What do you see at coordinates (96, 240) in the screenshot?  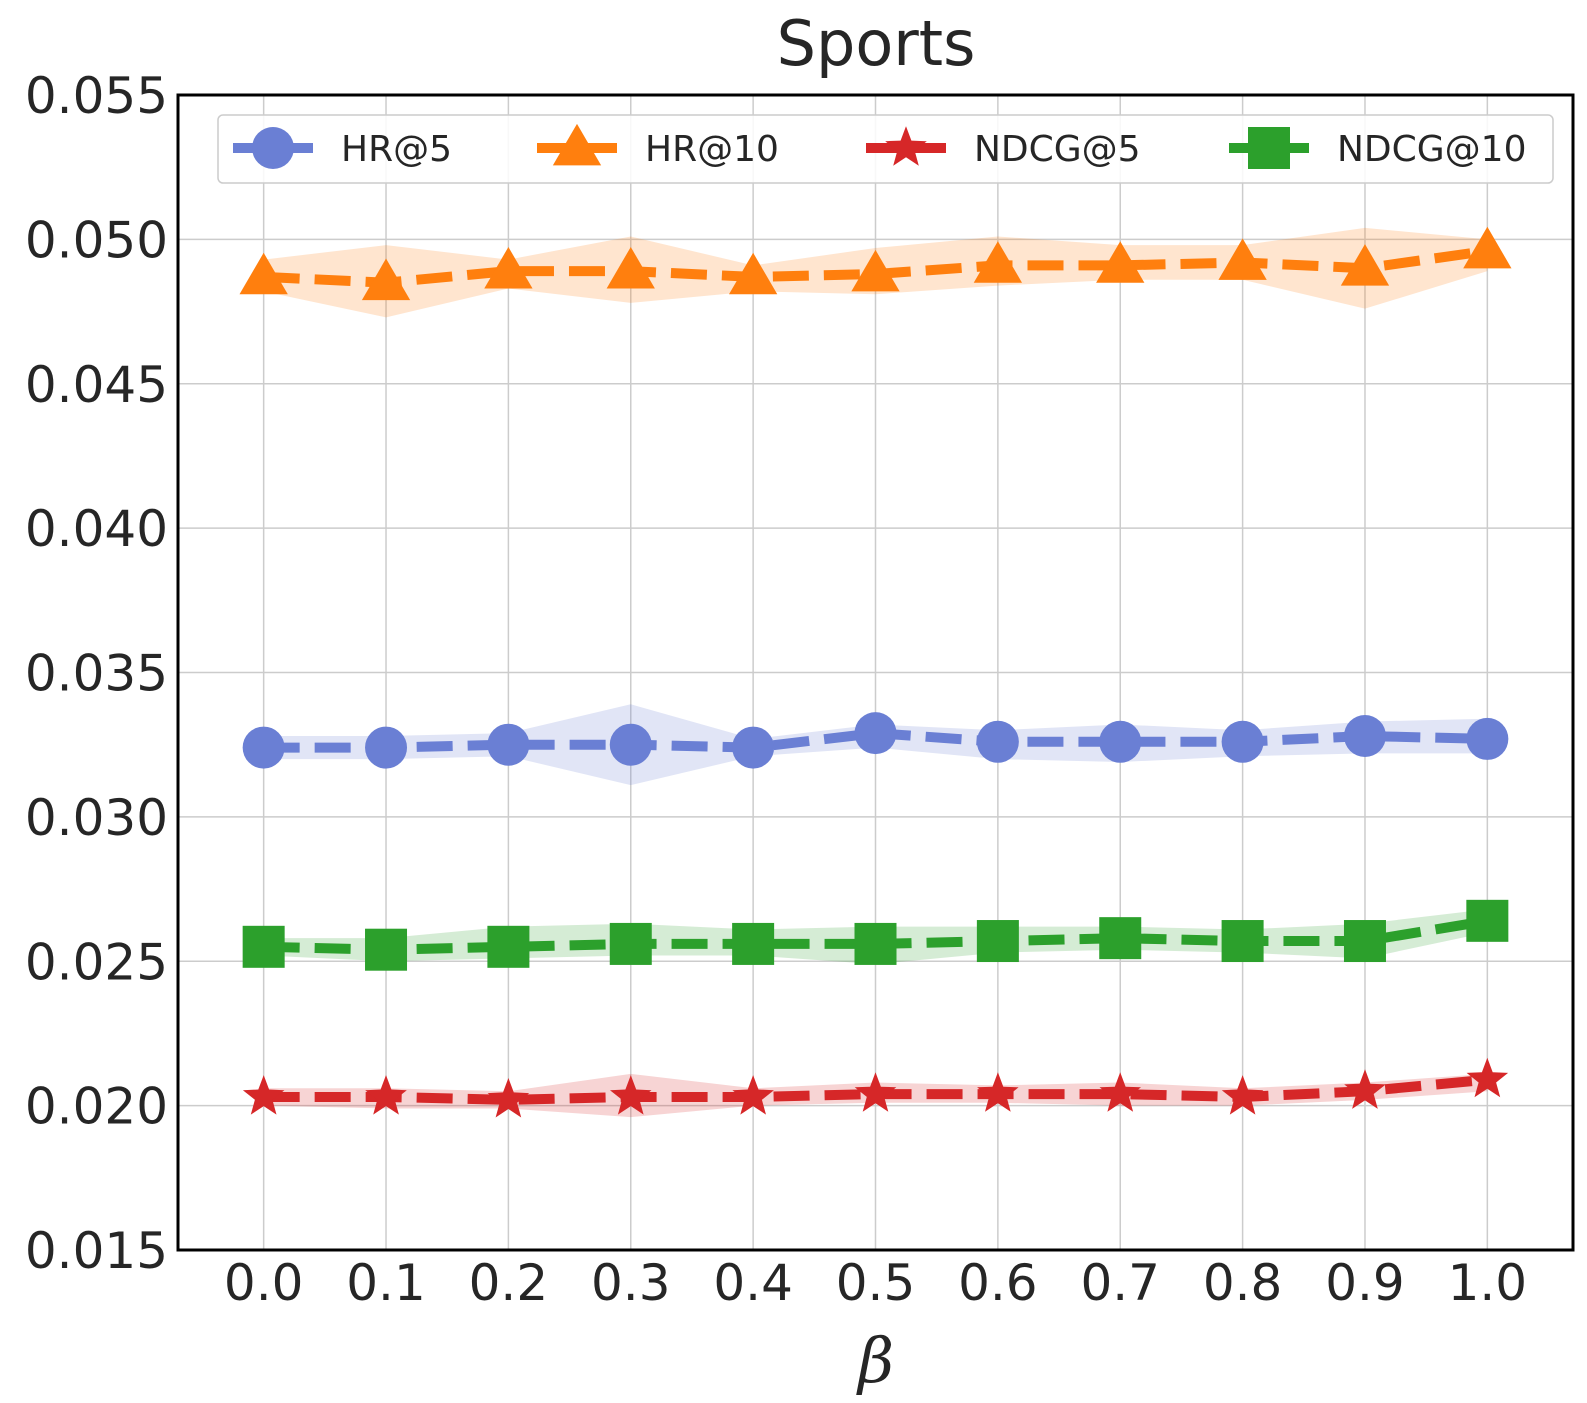 I see `y-tick-label: 0.050` at bounding box center [96, 240].